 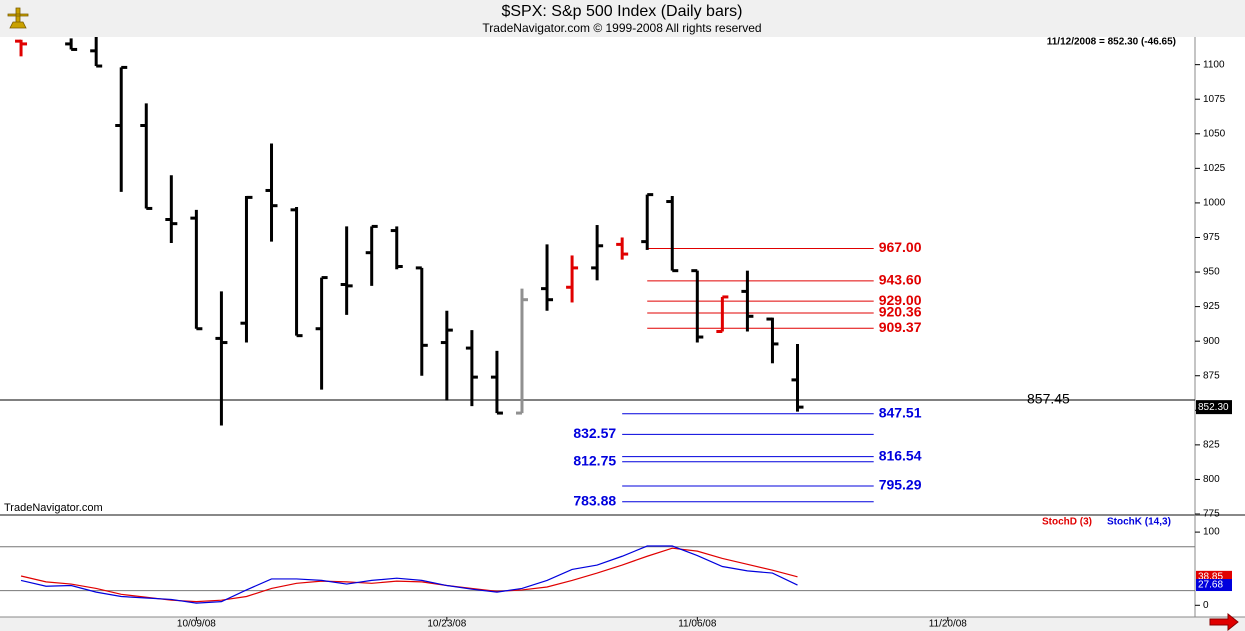 I want to click on level-label: 929.00, so click(x=900, y=300).